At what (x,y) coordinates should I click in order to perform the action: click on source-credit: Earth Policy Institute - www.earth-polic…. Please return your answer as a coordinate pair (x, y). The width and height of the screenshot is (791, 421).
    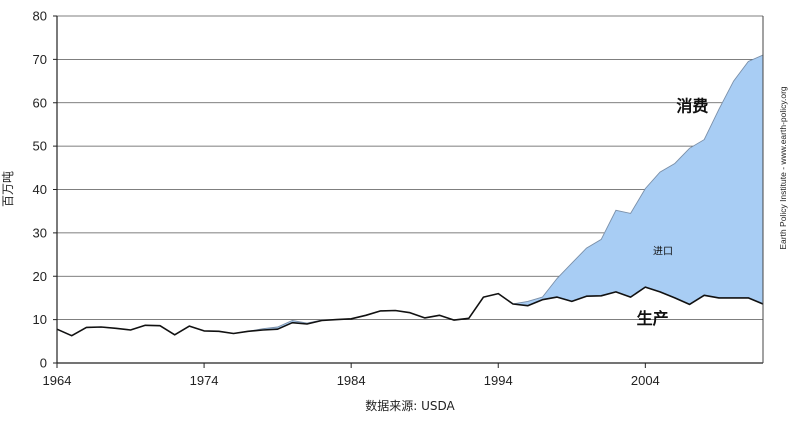
    Looking at the image, I should click on (783, 168).